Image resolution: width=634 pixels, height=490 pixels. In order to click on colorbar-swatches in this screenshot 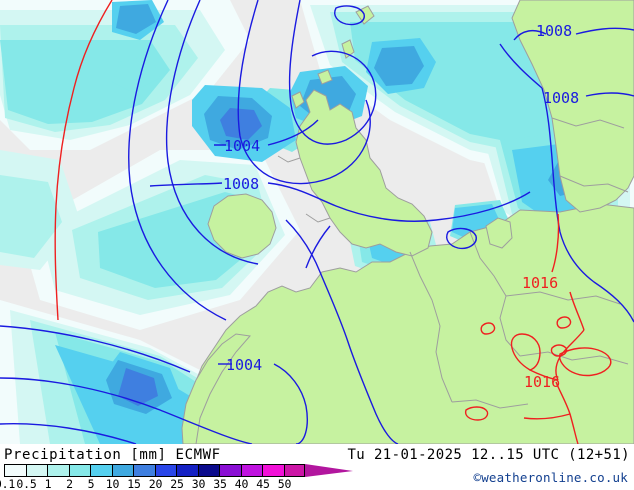, I will do `click(154, 470)`.